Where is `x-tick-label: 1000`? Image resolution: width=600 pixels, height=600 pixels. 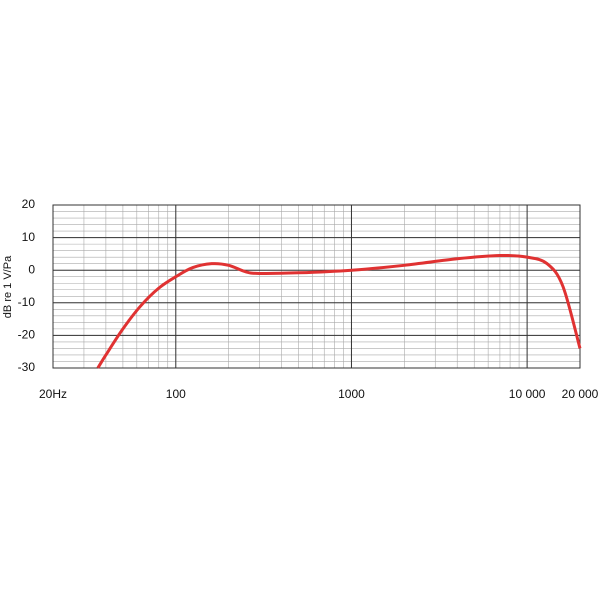 x-tick-label: 1000 is located at coordinates (351, 394).